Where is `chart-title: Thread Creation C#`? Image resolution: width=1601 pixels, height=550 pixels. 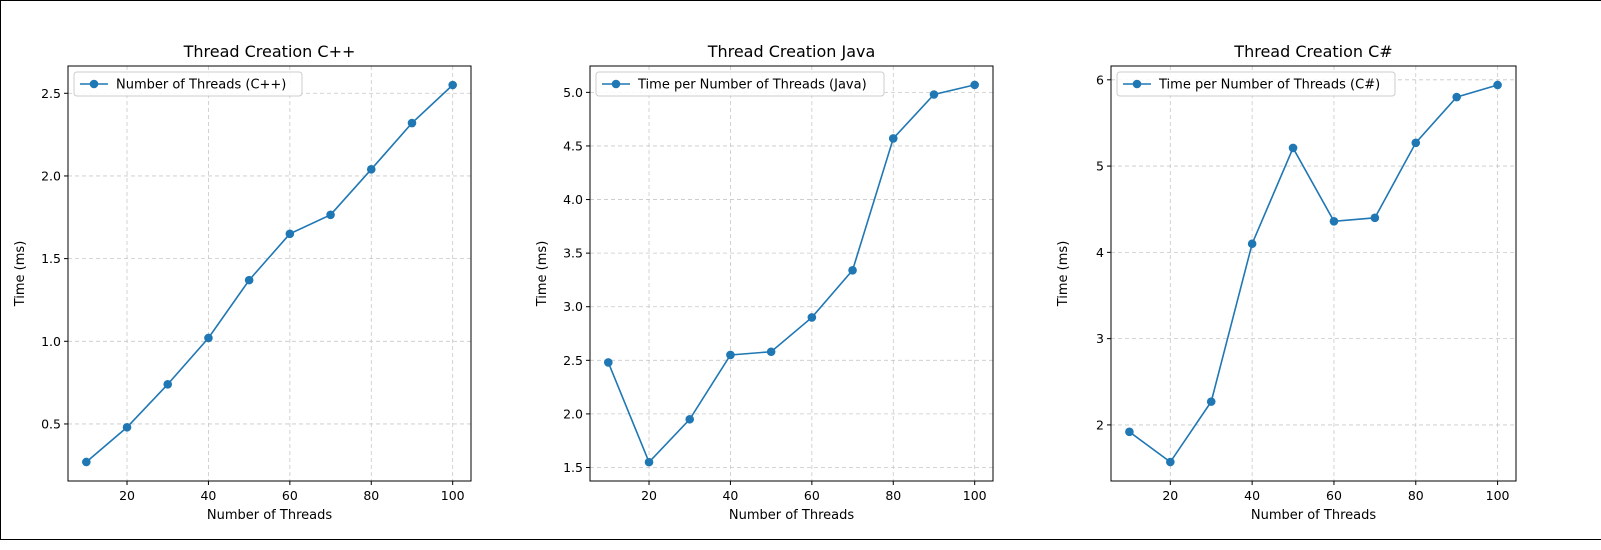
chart-title: Thread Creation C# is located at coordinates (1312, 51).